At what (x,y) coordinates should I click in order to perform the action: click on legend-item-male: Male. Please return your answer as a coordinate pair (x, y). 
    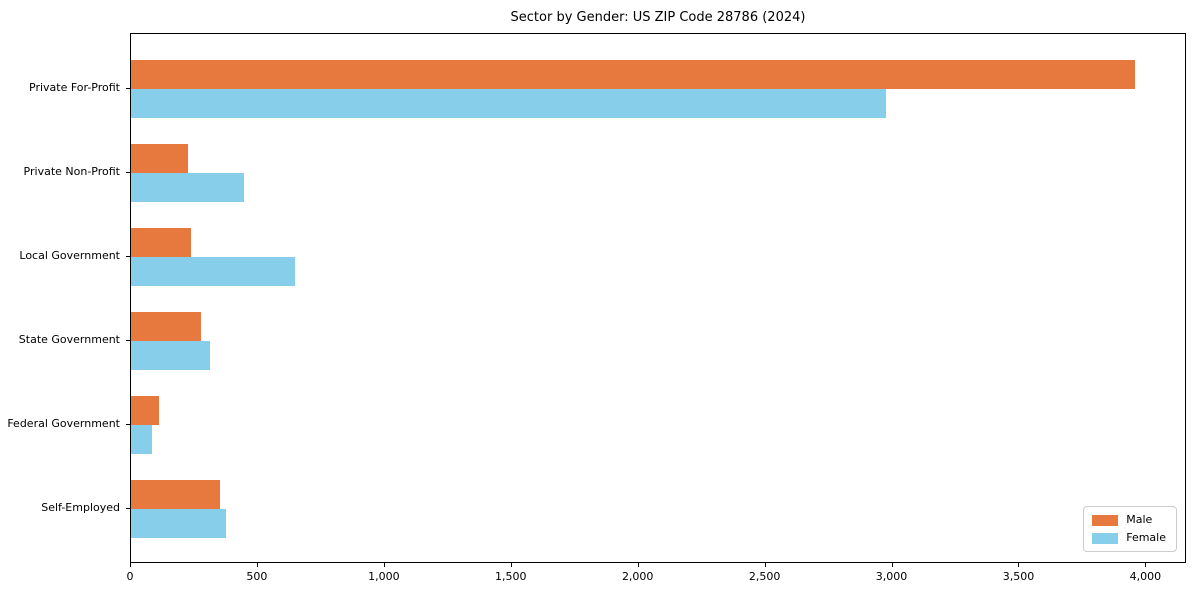
    Looking at the image, I should click on (1129, 520).